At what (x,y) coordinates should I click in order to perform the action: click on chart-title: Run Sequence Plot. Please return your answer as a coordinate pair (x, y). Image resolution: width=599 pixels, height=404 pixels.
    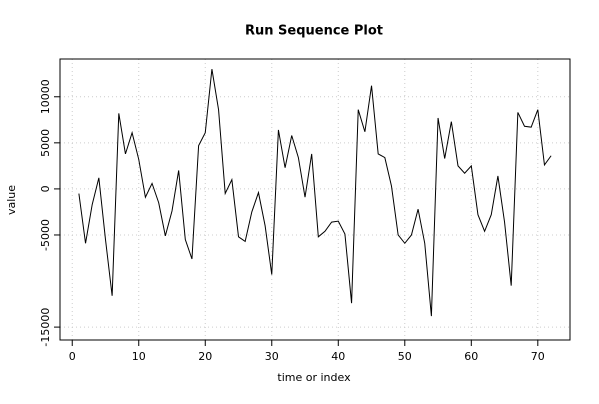
    Looking at the image, I should click on (314, 31).